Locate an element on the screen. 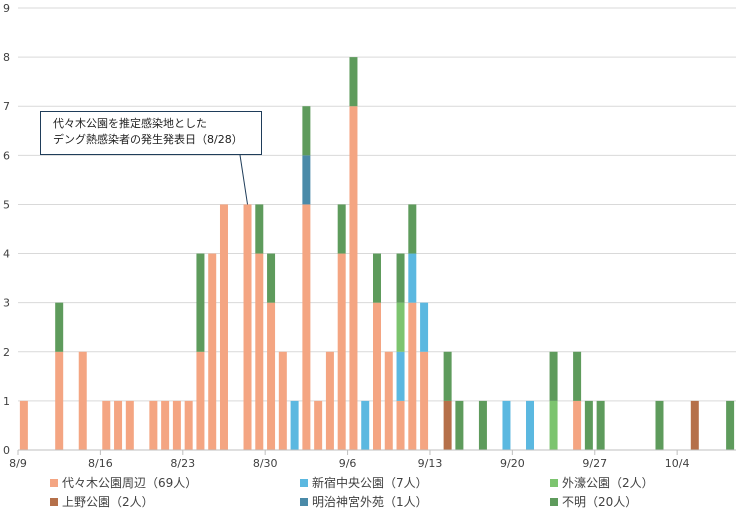 Image resolution: width=750 pixels, height=511 pixels. bar-segment-9-7-s1 is located at coordinates (365, 425).